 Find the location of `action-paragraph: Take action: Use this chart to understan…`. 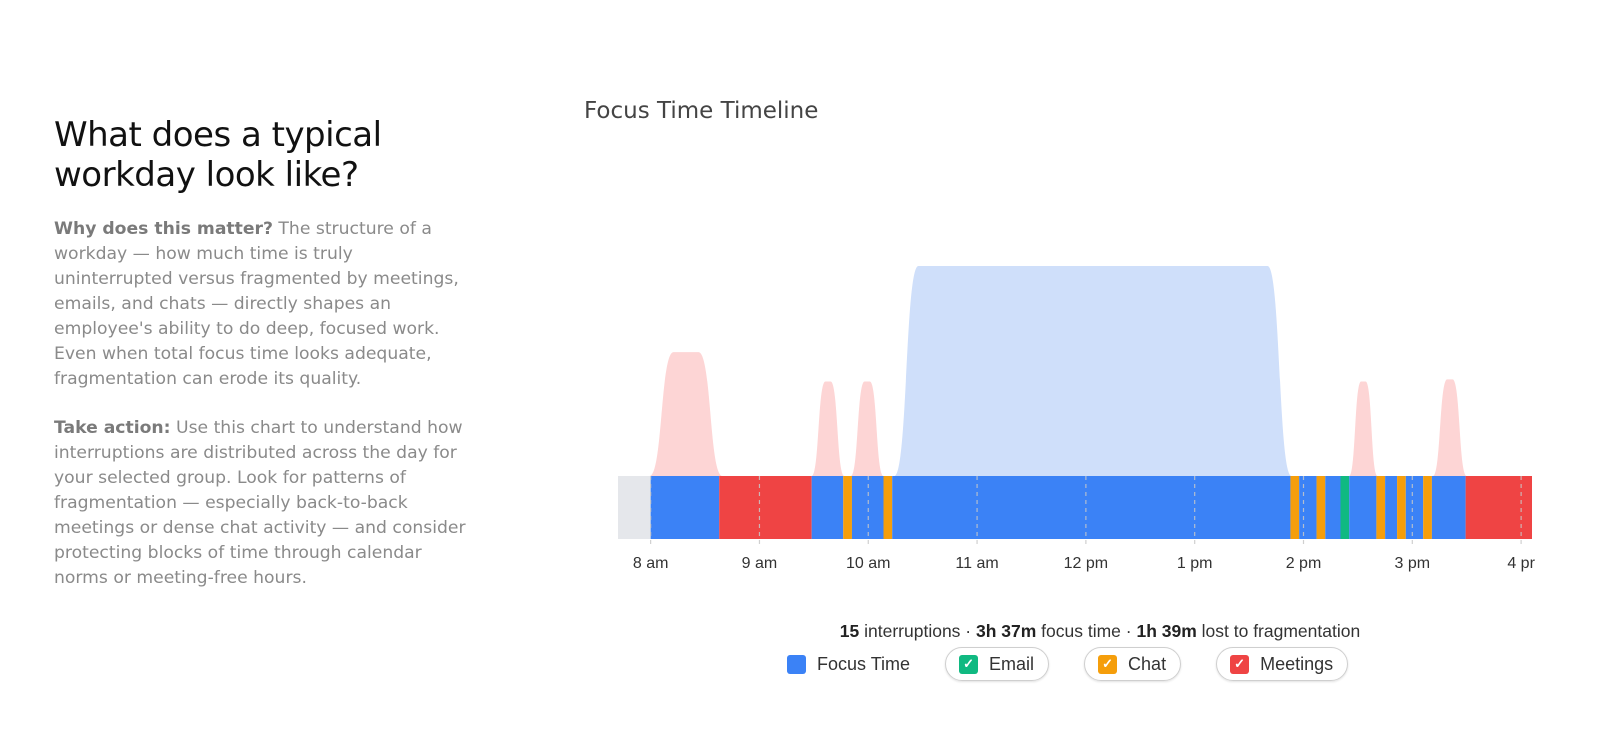

action-paragraph: Take action: Use this chart to understan… is located at coordinates (264, 503).